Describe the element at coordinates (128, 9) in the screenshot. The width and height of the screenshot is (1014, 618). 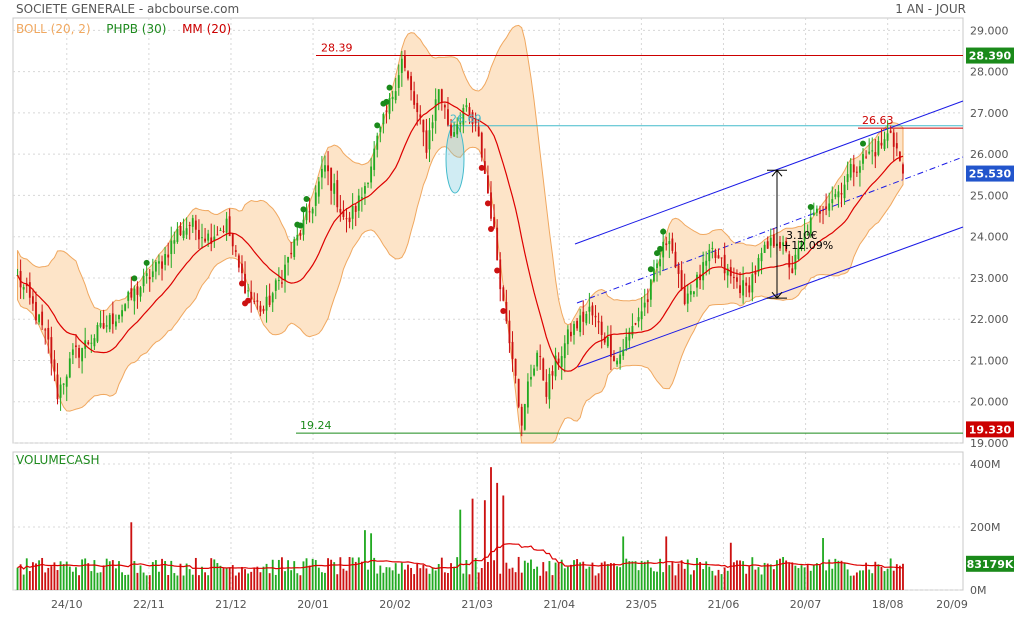
I see `chart-title: SOCIETE GENERALE - abcbourse.com` at that location.